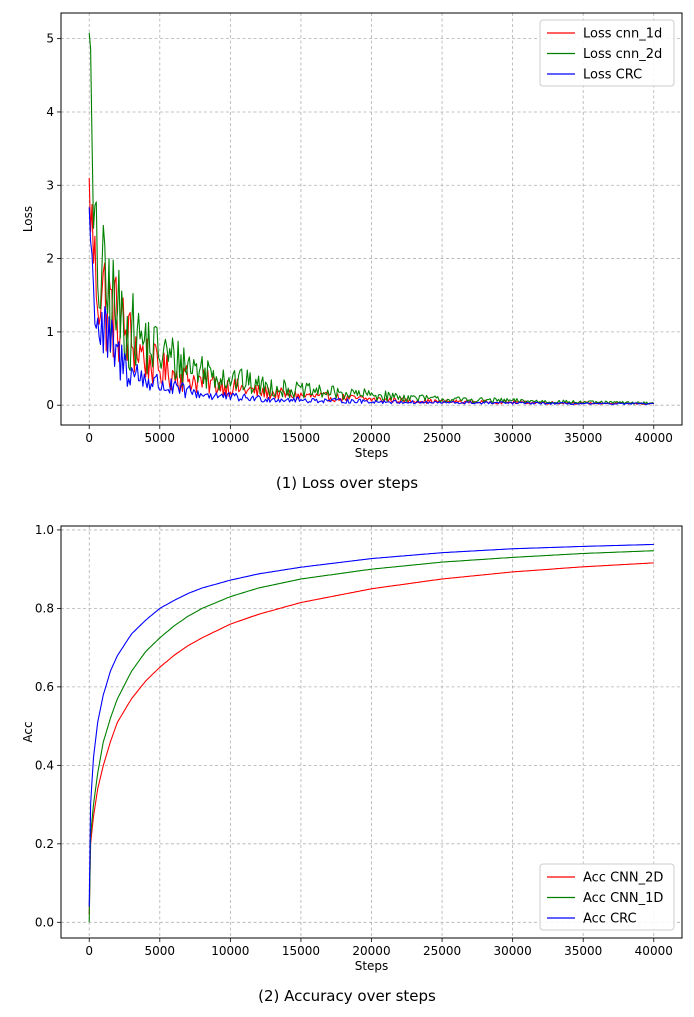 The width and height of the screenshot is (694, 1017). What do you see at coordinates (50, 332) in the screenshot?
I see `y-tick-label: 1` at bounding box center [50, 332].